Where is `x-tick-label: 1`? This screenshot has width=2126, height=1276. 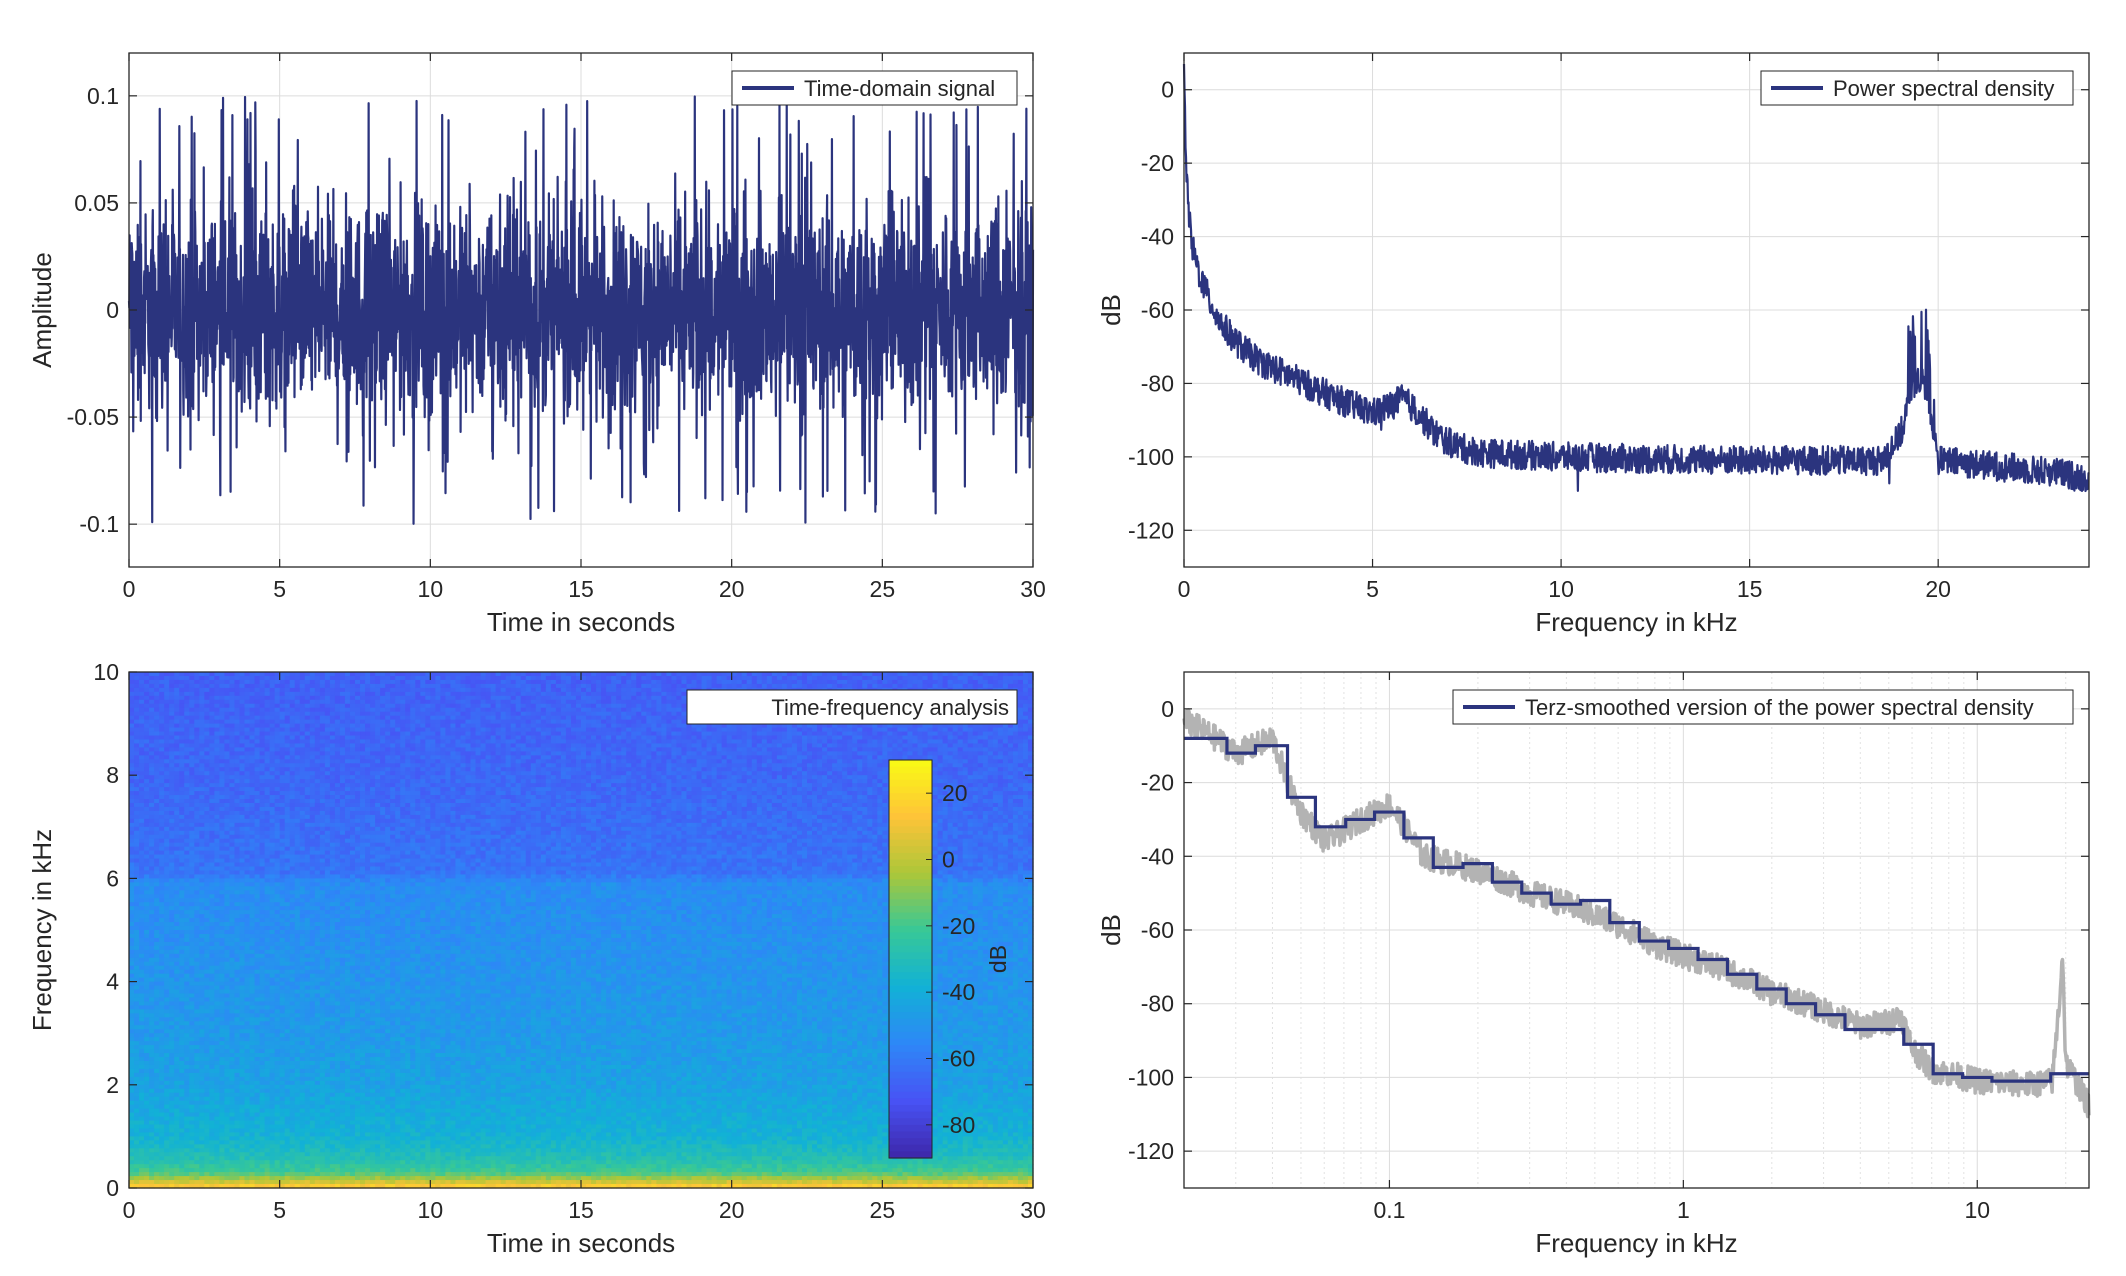
x-tick-label: 1 is located at coordinates (1683, 1210).